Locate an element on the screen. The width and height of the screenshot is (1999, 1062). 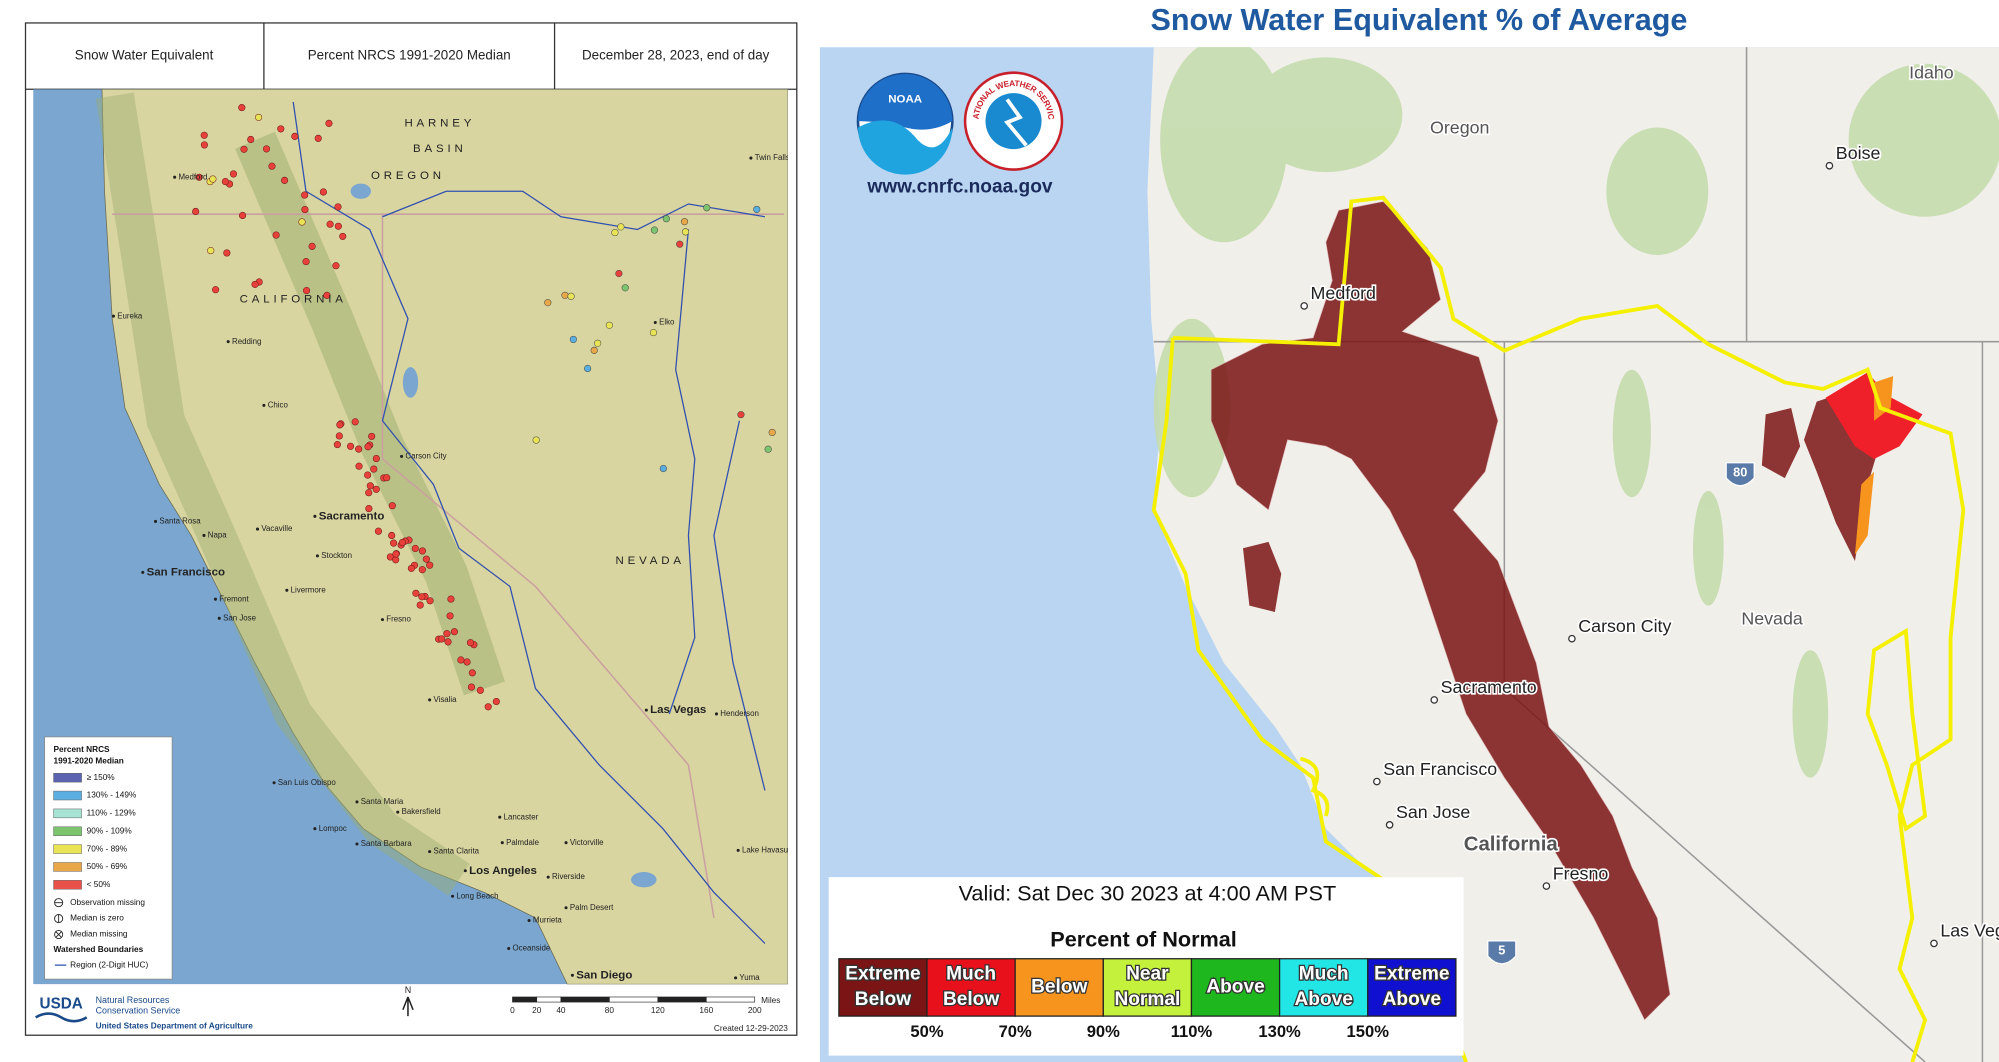
north-label: N is located at coordinates (408, 990).